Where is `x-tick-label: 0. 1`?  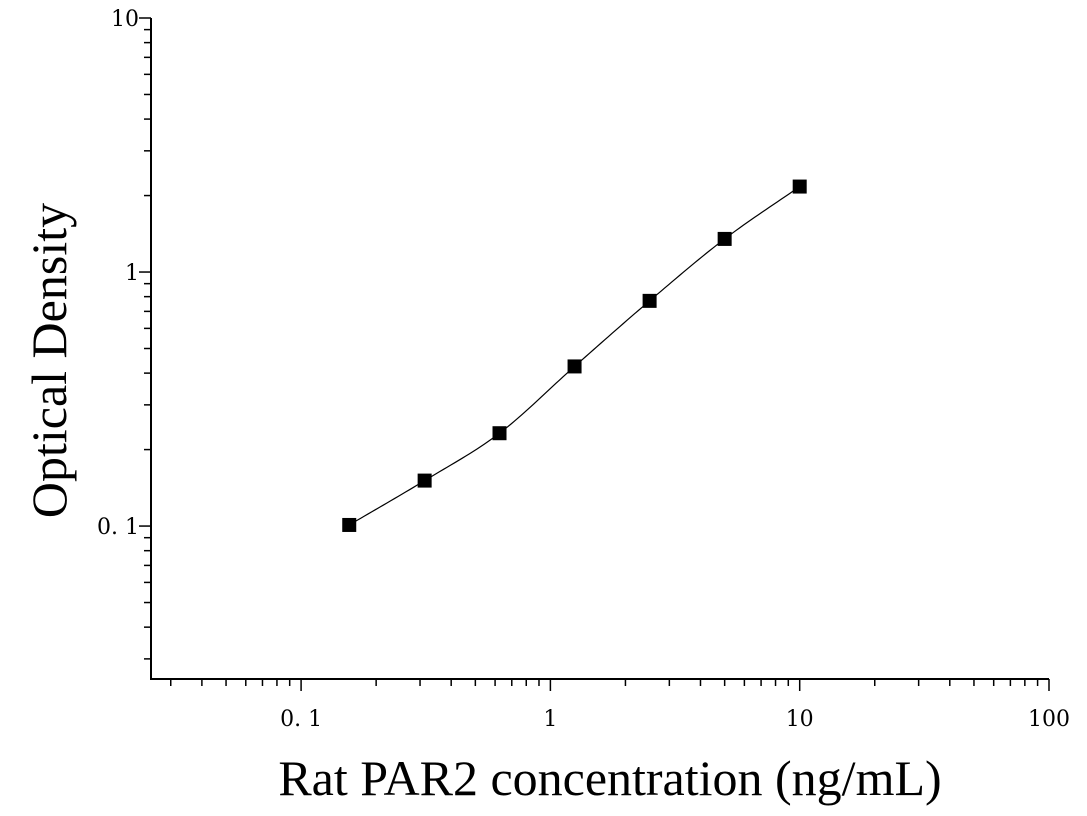
x-tick-label: 0. 1 is located at coordinates (301, 719).